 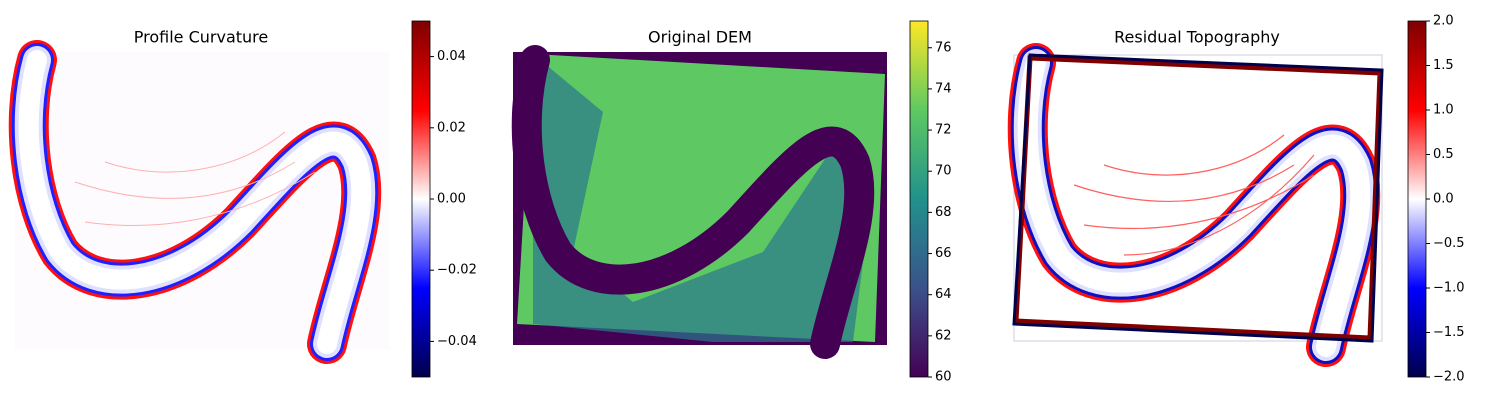 What do you see at coordinates (1443, 199) in the screenshot?
I see `colorbar-tick-label: 0.0` at bounding box center [1443, 199].